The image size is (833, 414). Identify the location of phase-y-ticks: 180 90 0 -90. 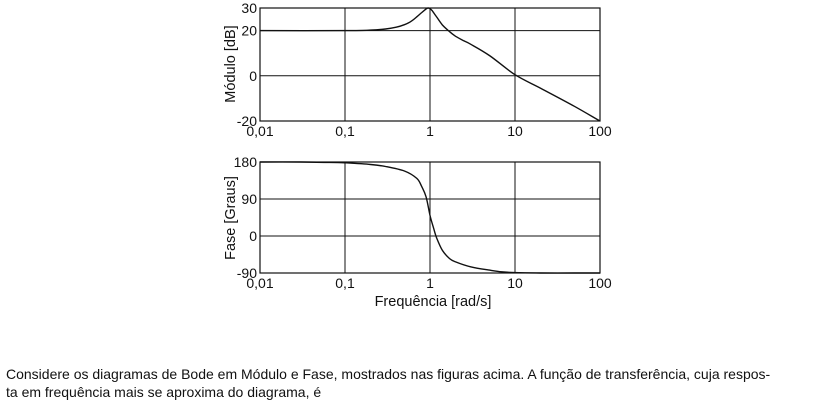
(246, 217).